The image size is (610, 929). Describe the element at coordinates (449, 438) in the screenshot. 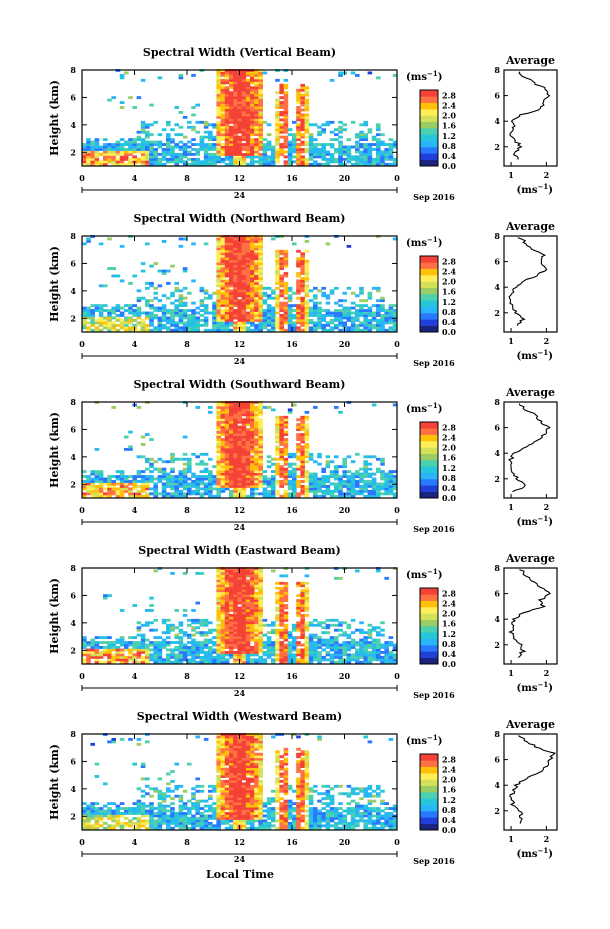

I see `colorbar-tick-label: 2.4` at that location.